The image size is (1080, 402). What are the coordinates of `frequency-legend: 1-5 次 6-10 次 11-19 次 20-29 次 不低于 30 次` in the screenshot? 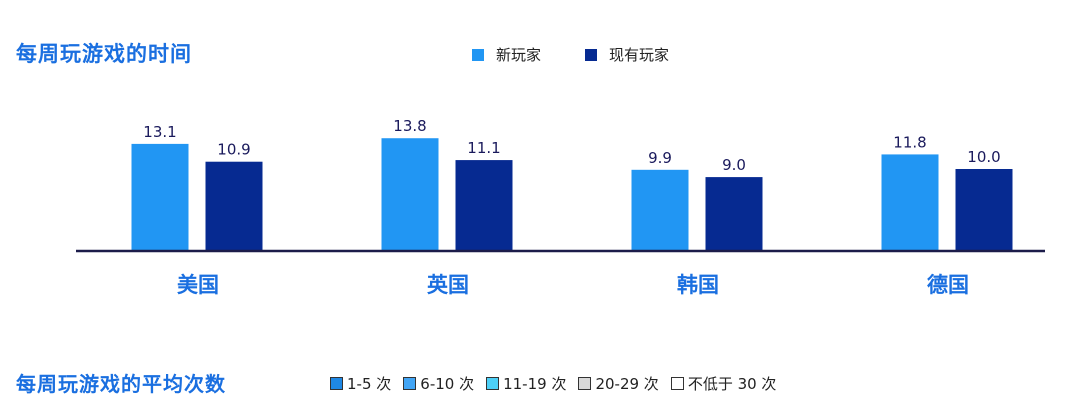 It's located at (553, 383).